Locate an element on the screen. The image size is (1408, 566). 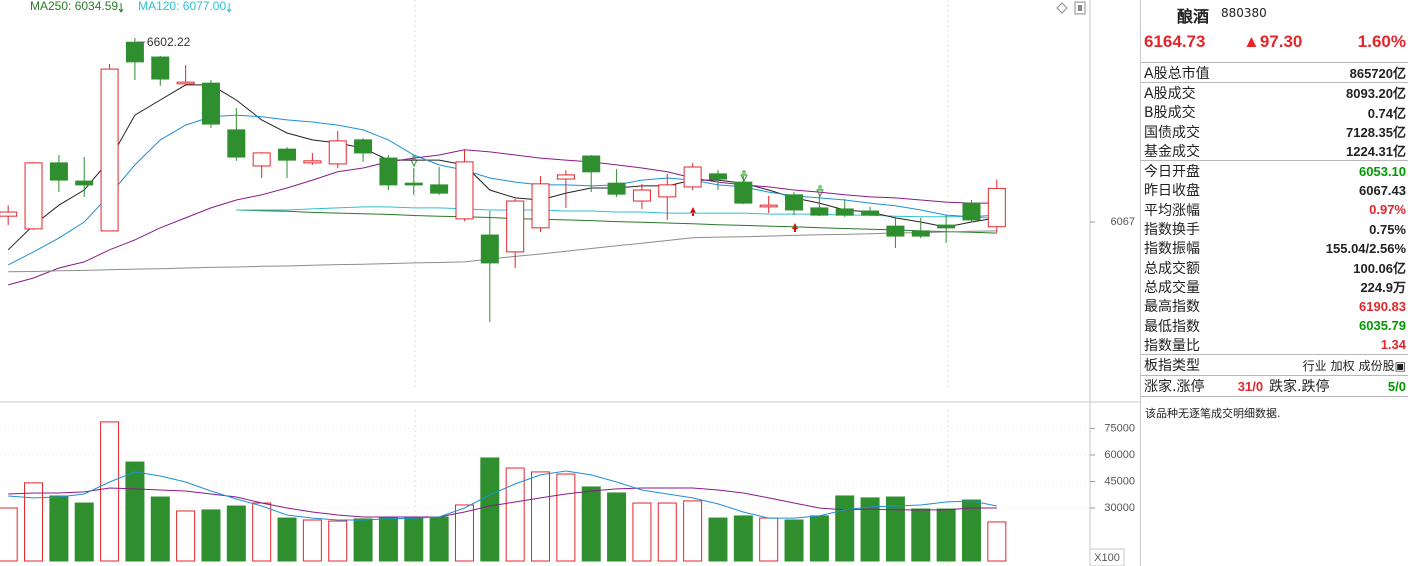
panel-row: 昨日收盘 6067.43 is located at coordinates (1274, 190).